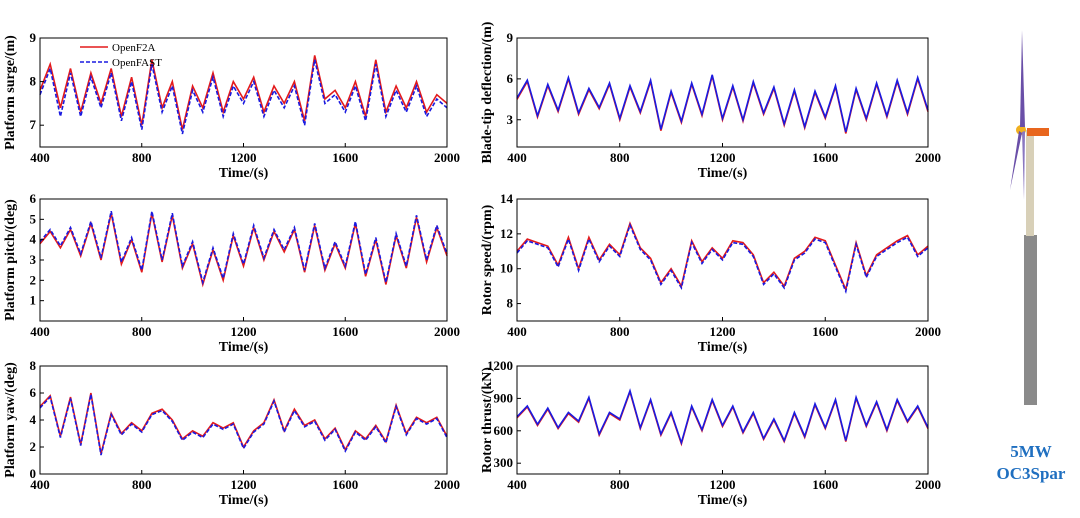 The image size is (1080, 518). Describe the element at coordinates (504, 430) in the screenshot. I see `y-tick-label: 600` at that location.